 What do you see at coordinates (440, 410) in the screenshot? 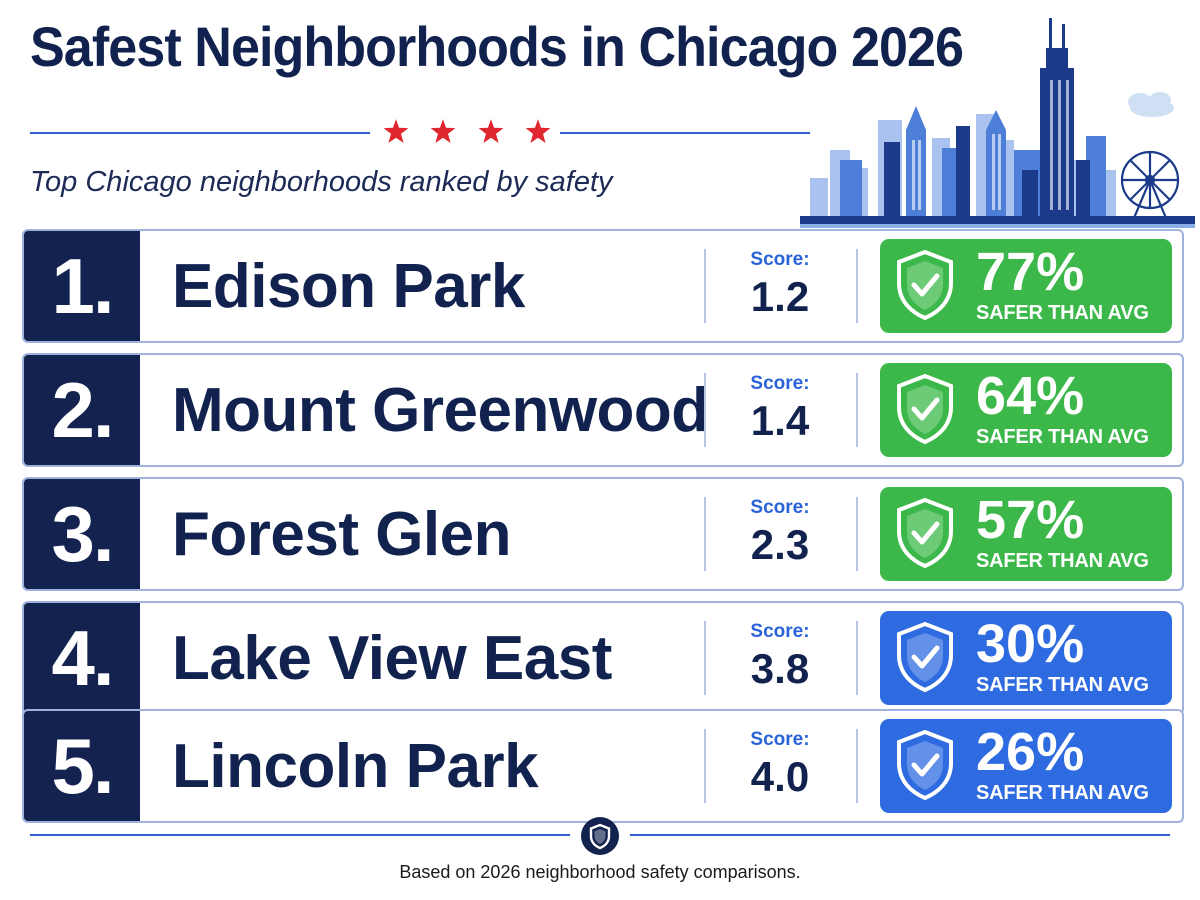
I see `neighborhood-name: Mount Greenwood` at bounding box center [440, 410].